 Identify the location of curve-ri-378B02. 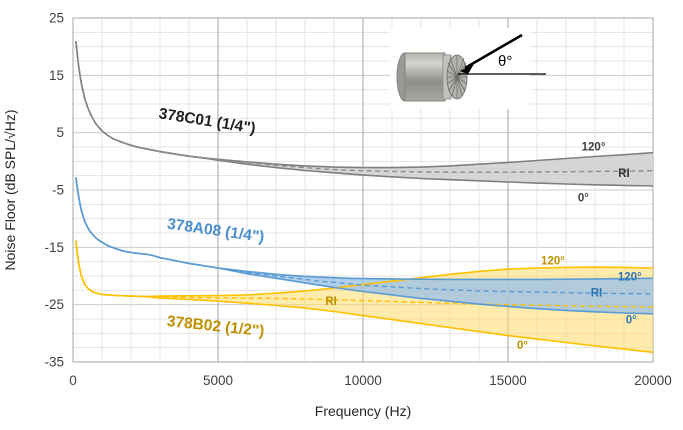
(364, 274).